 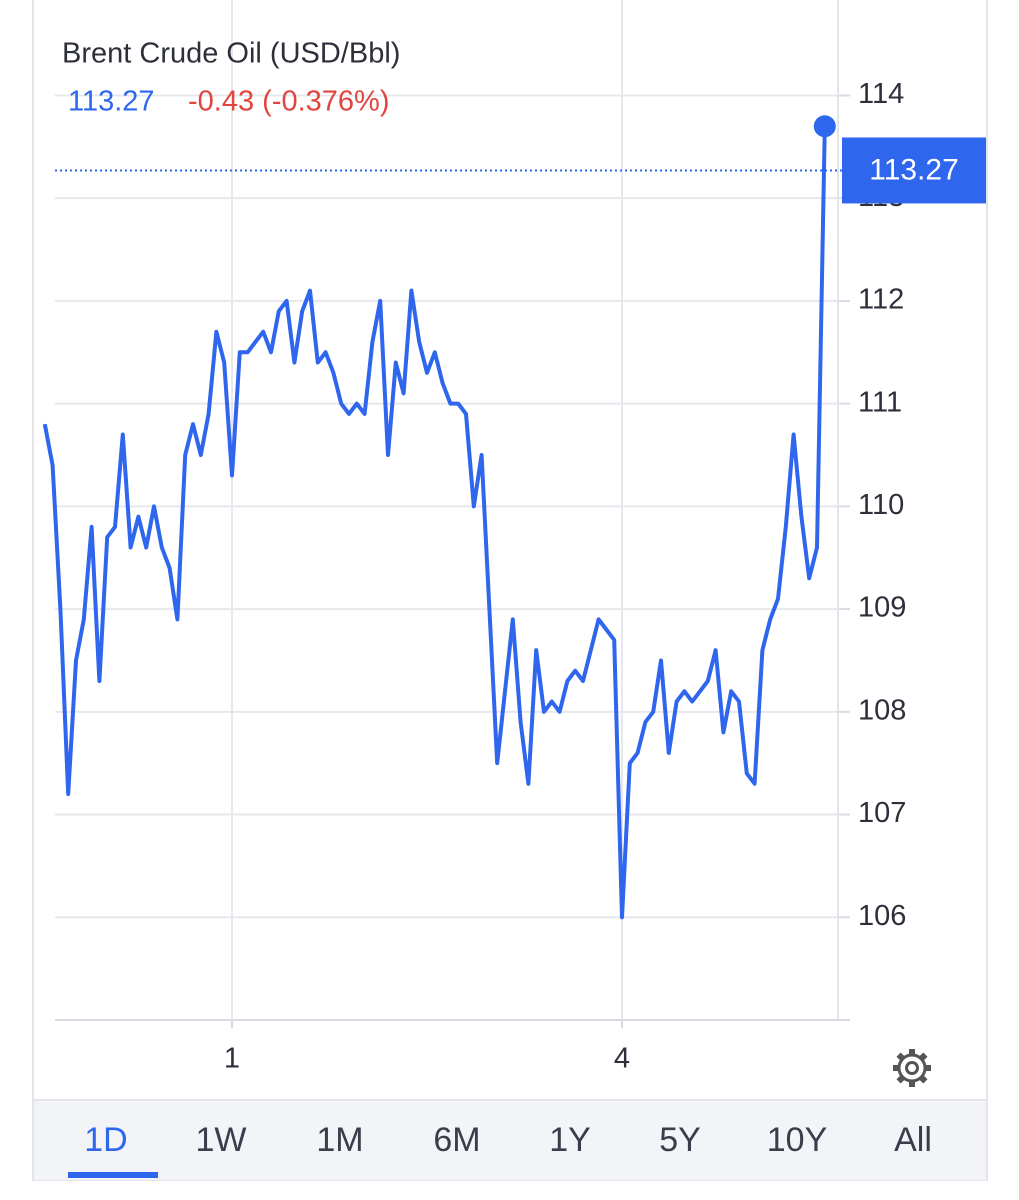 I want to click on range-tab: All, so click(x=913, y=1140).